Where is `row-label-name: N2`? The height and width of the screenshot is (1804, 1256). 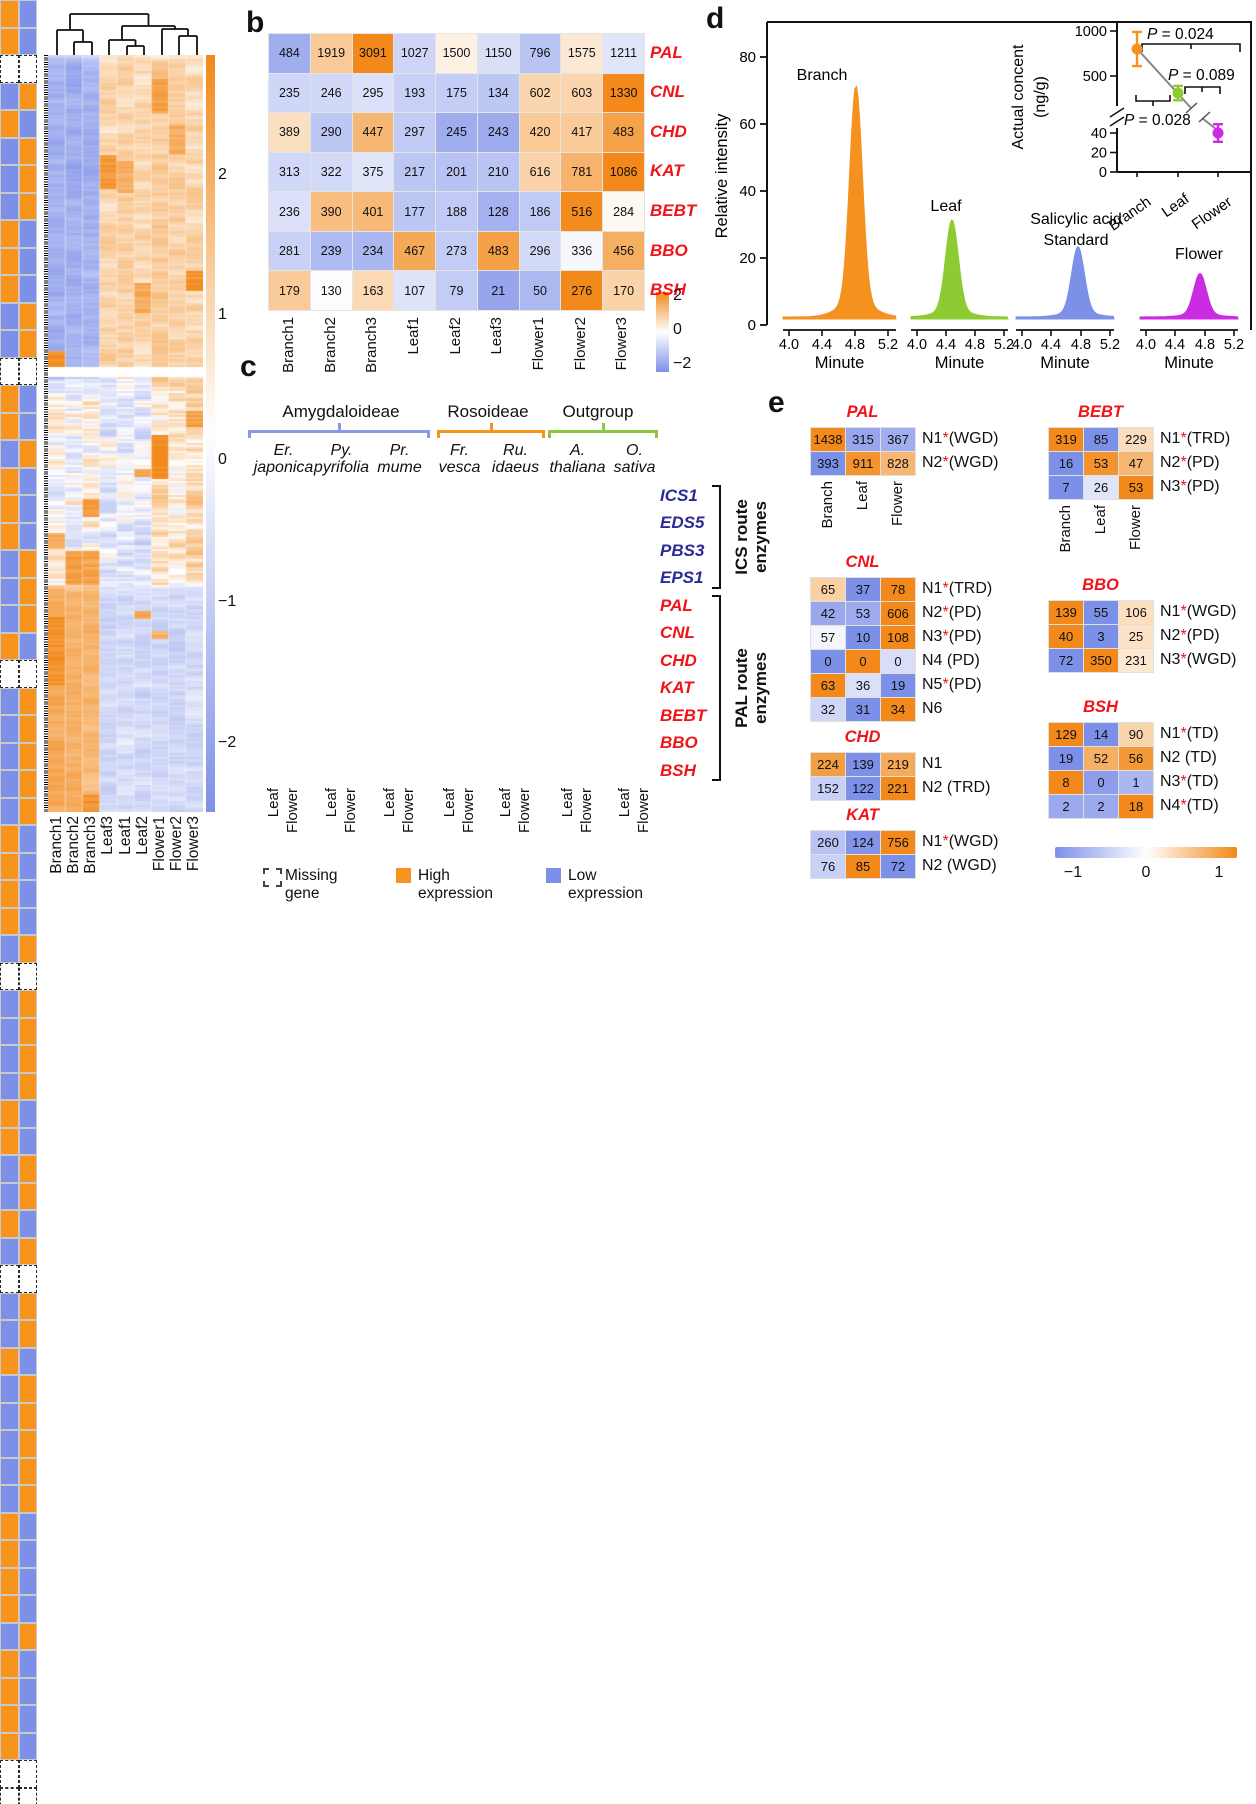
row-label-name: N2 is located at coordinates (1170, 462).